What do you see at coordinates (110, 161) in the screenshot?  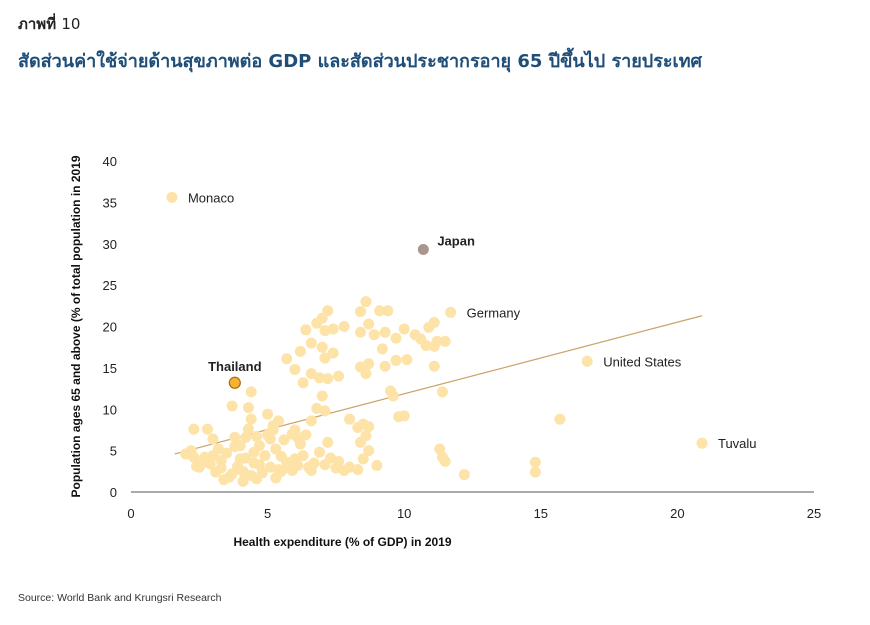 I see `y-tick-label: 40` at bounding box center [110, 161].